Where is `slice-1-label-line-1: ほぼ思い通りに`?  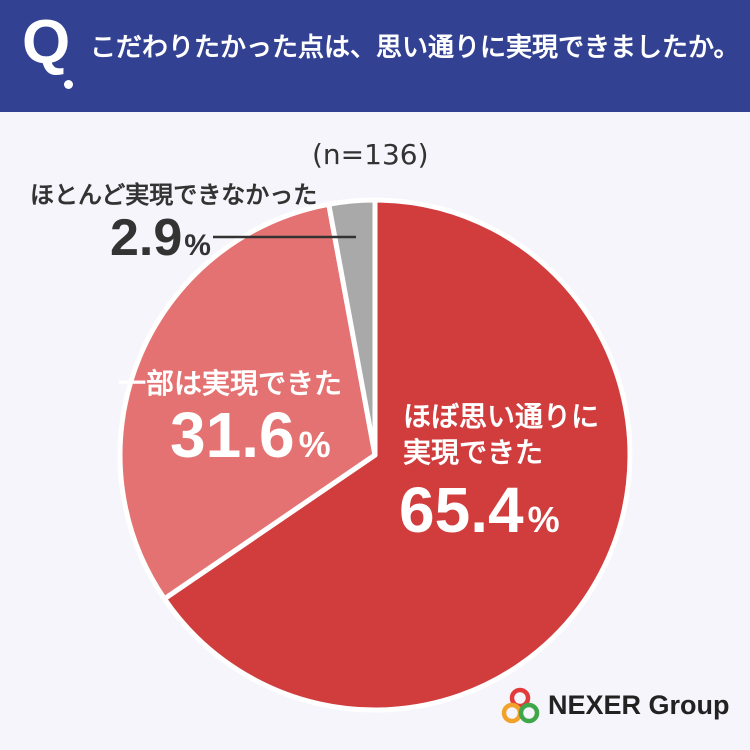 slice-1-label-line-1: ほぼ思い通りに is located at coordinates (501, 416).